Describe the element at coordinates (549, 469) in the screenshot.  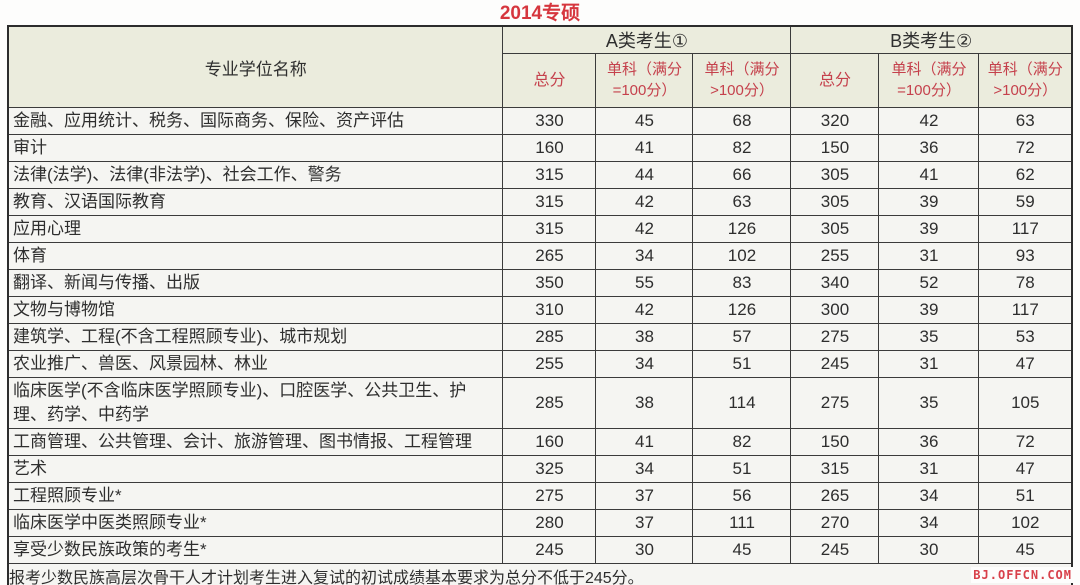
I see `score-cell: 325` at that location.